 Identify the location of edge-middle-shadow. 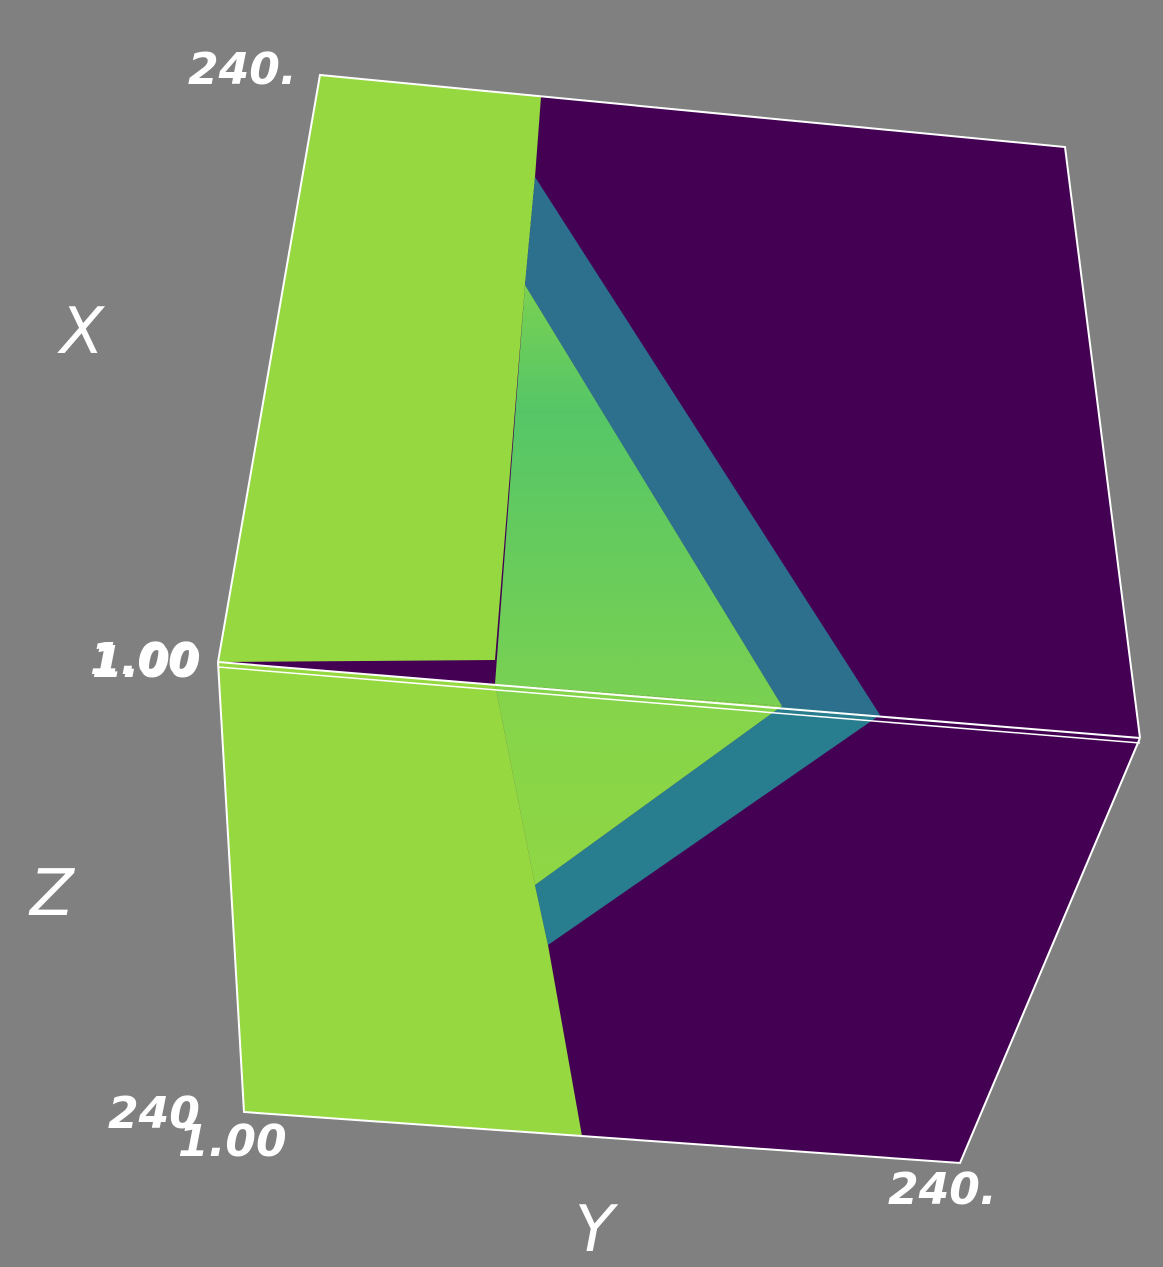
(679, 705).